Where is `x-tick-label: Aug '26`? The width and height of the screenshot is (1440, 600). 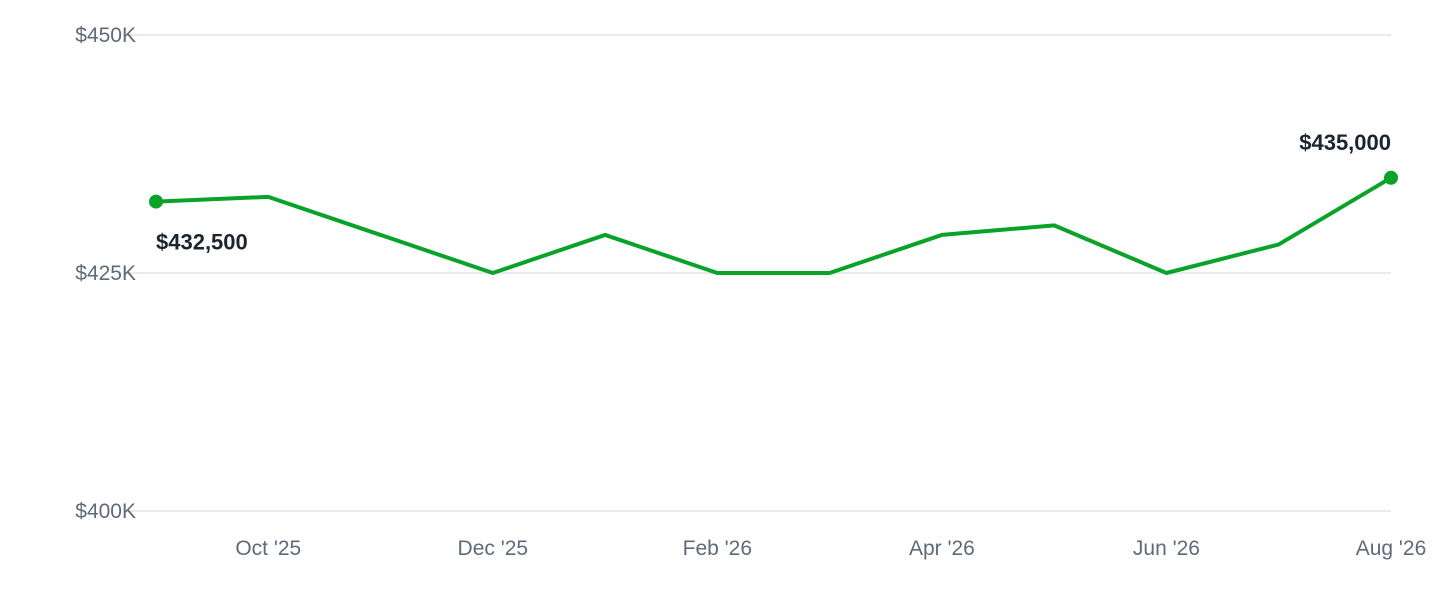 x-tick-label: Aug '26 is located at coordinates (1391, 548).